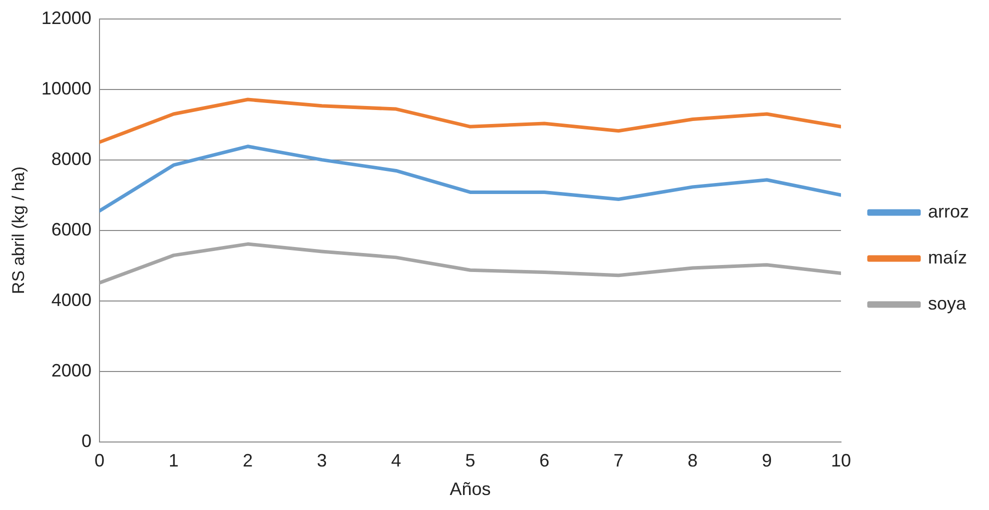  I want to click on x-tick-label: 0, so click(99, 460).